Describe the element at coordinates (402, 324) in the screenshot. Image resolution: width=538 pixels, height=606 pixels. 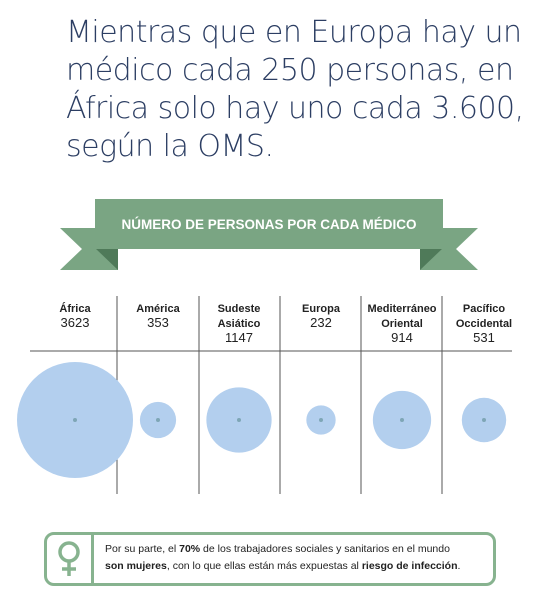
I see `category-label: Oriental` at that location.